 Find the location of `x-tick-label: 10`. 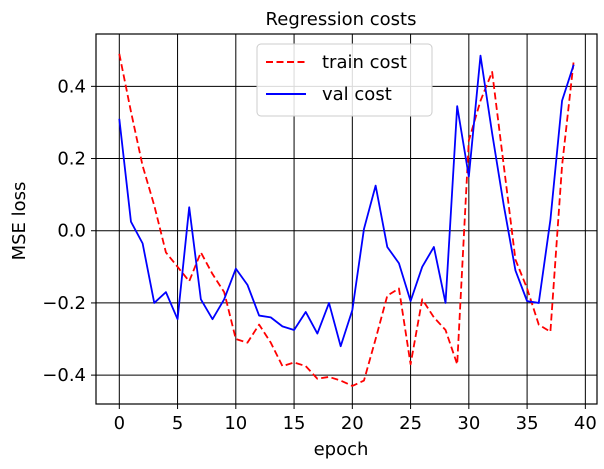

x-tick-label: 10 is located at coordinates (235, 423).